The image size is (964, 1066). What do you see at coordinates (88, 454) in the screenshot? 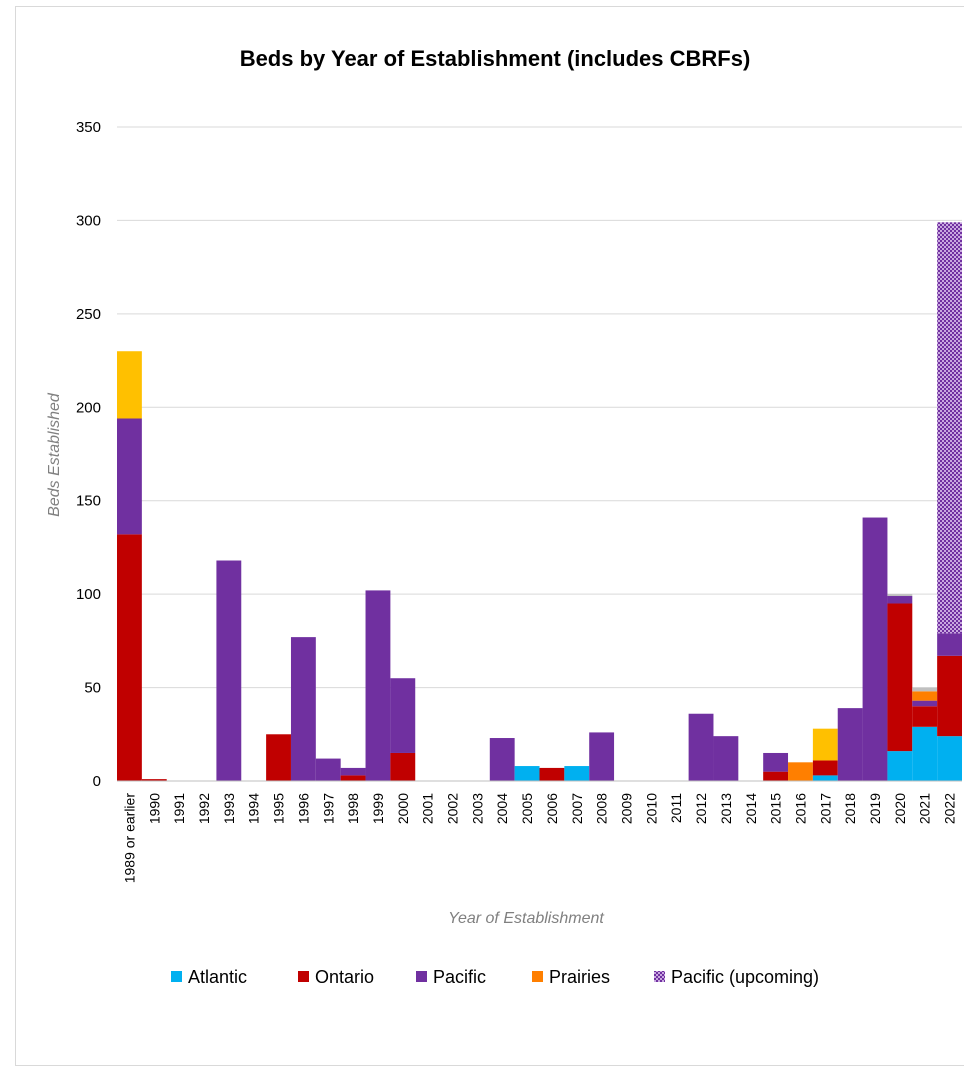
I see `y-axis-ticks: 0 50 100 150 200 250 300 350` at bounding box center [88, 454].